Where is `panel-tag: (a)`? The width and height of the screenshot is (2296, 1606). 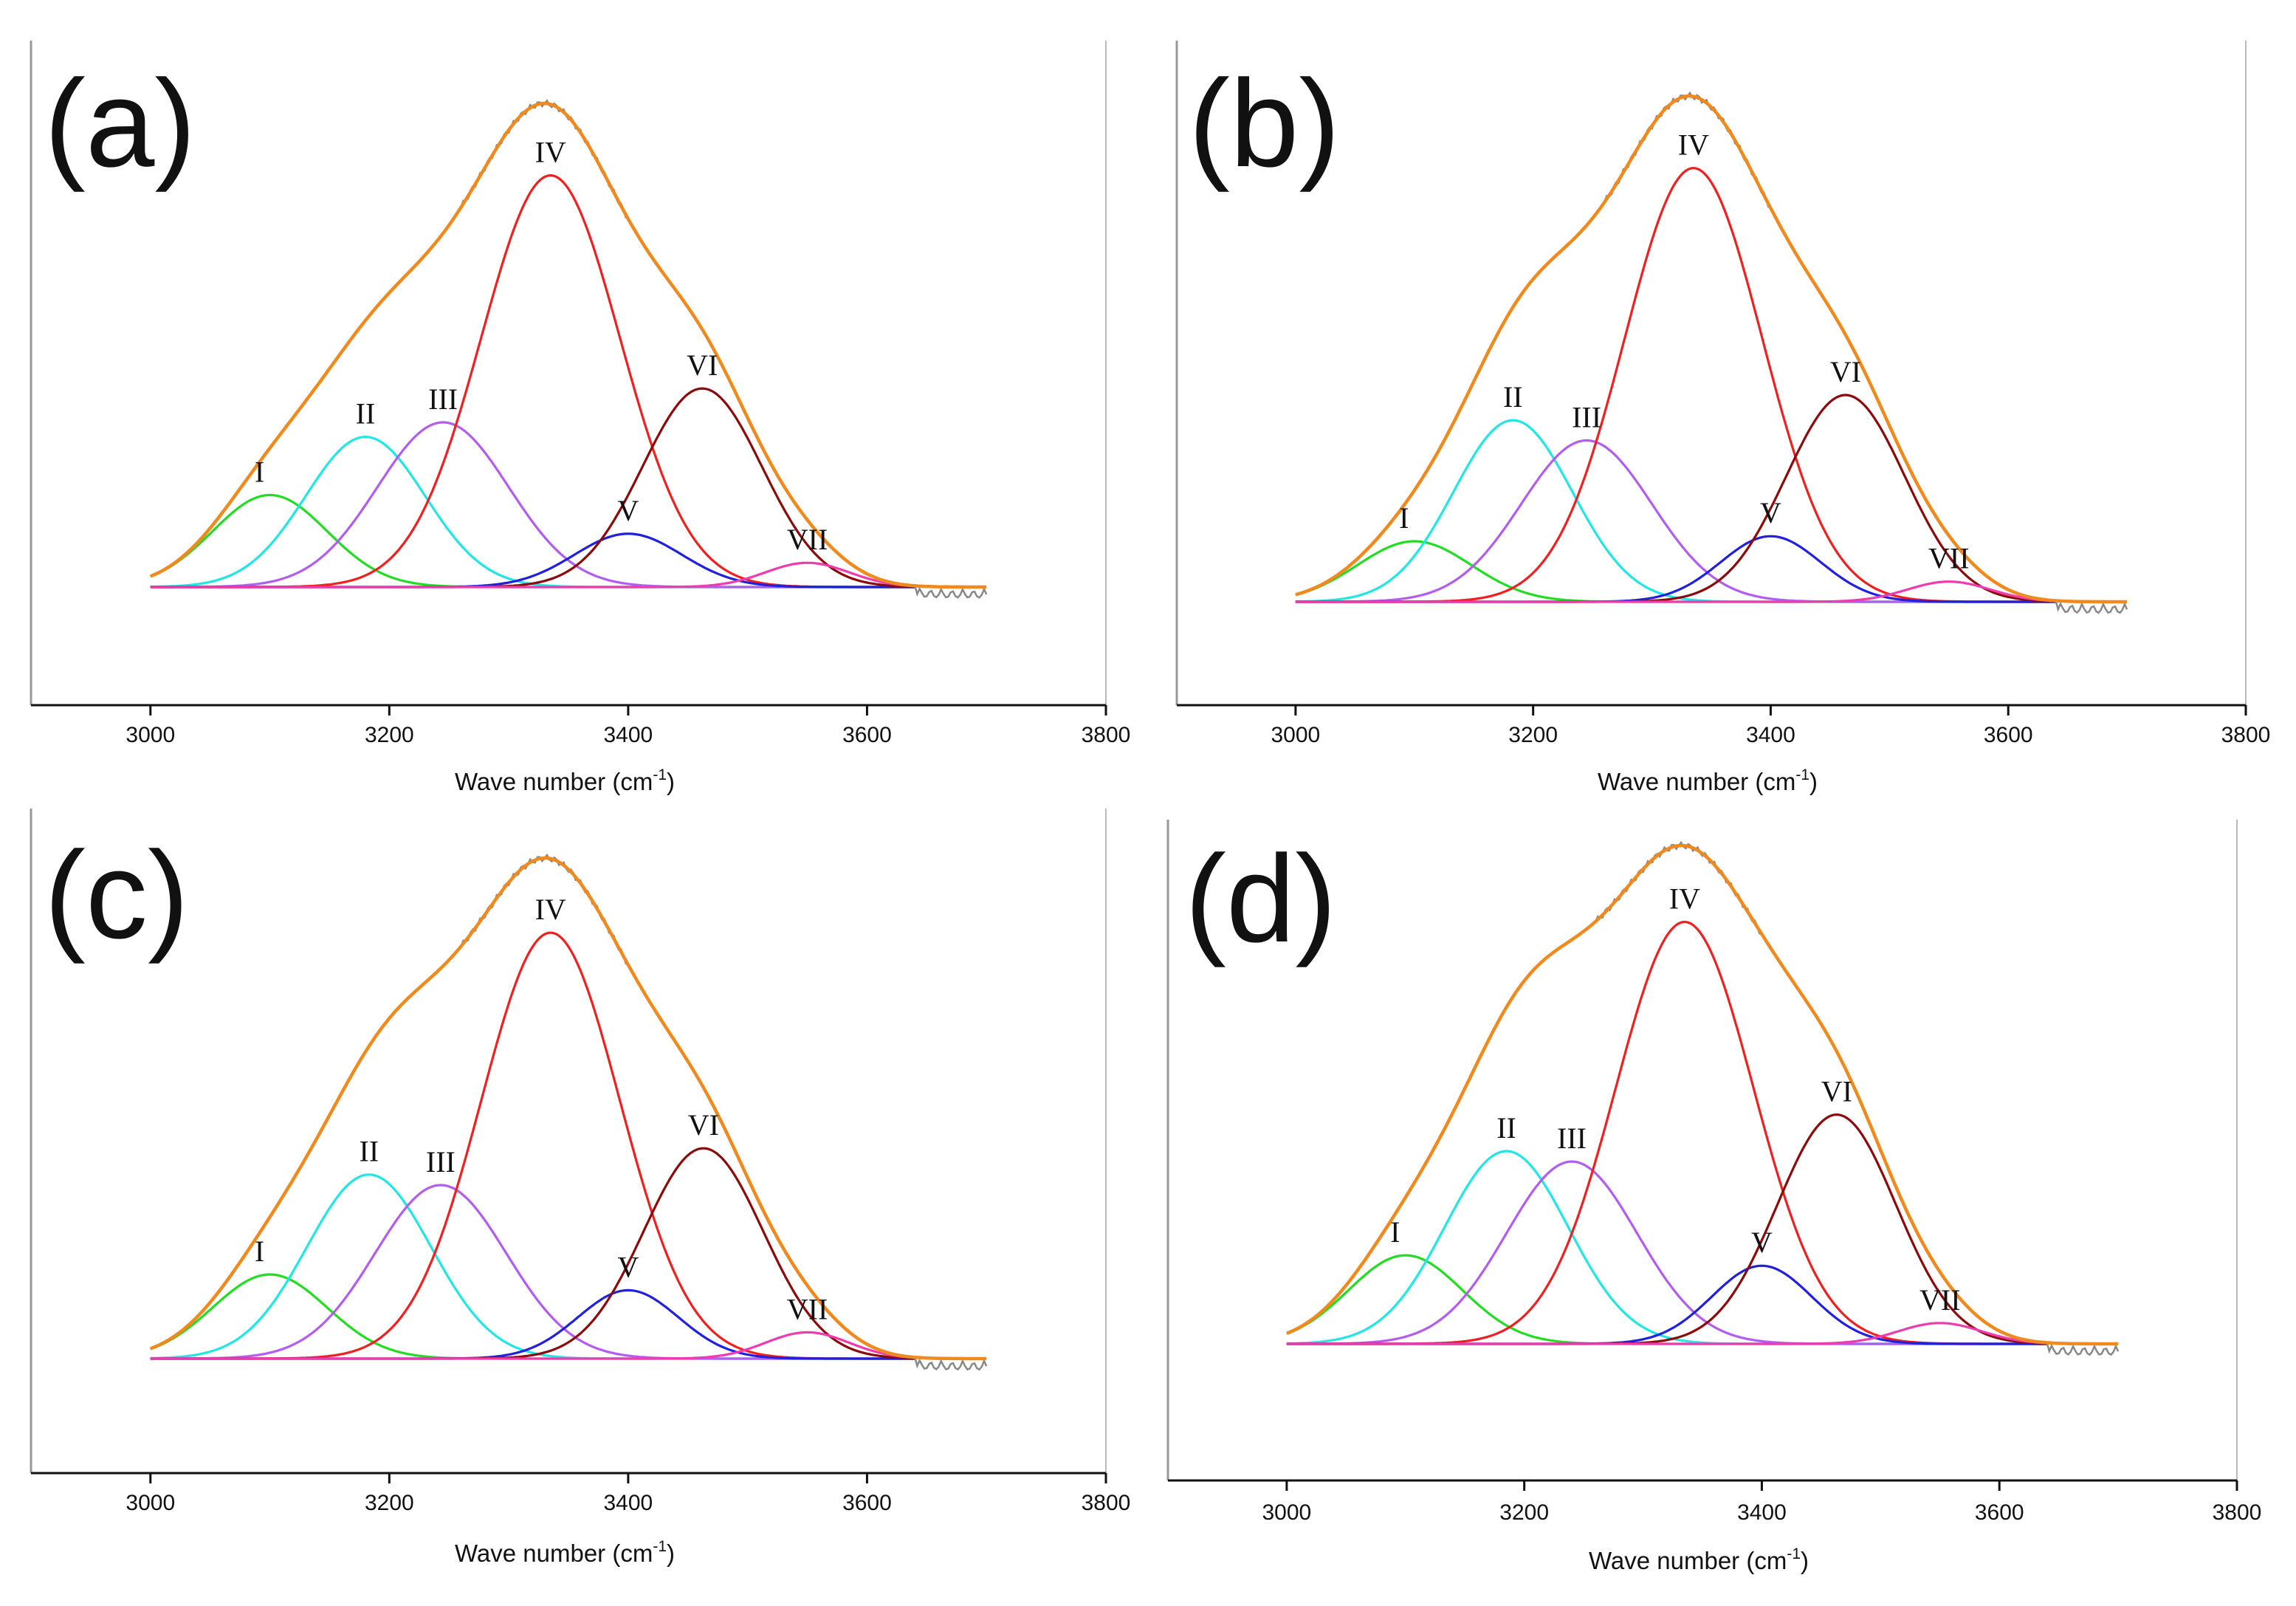 panel-tag: (a) is located at coordinates (120, 123).